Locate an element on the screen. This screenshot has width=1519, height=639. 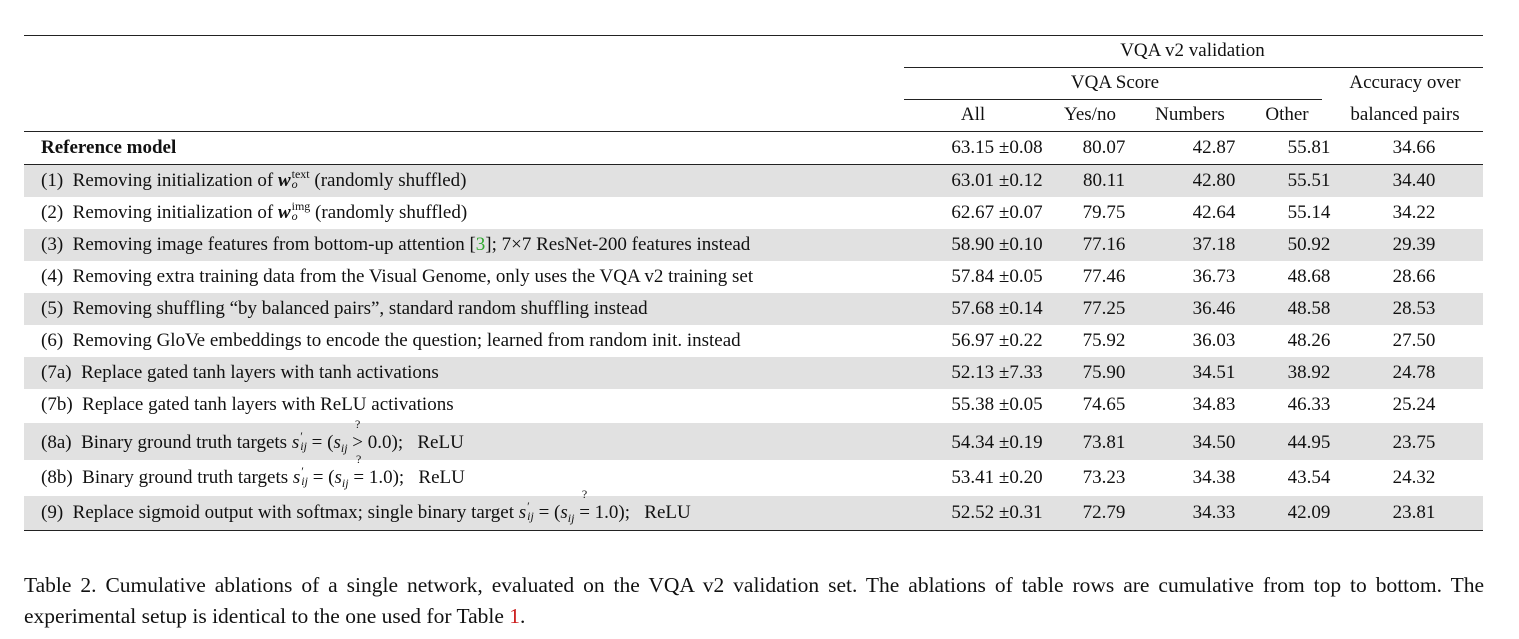
cell-accuracy: 24.78 is located at coordinates (1414, 372).